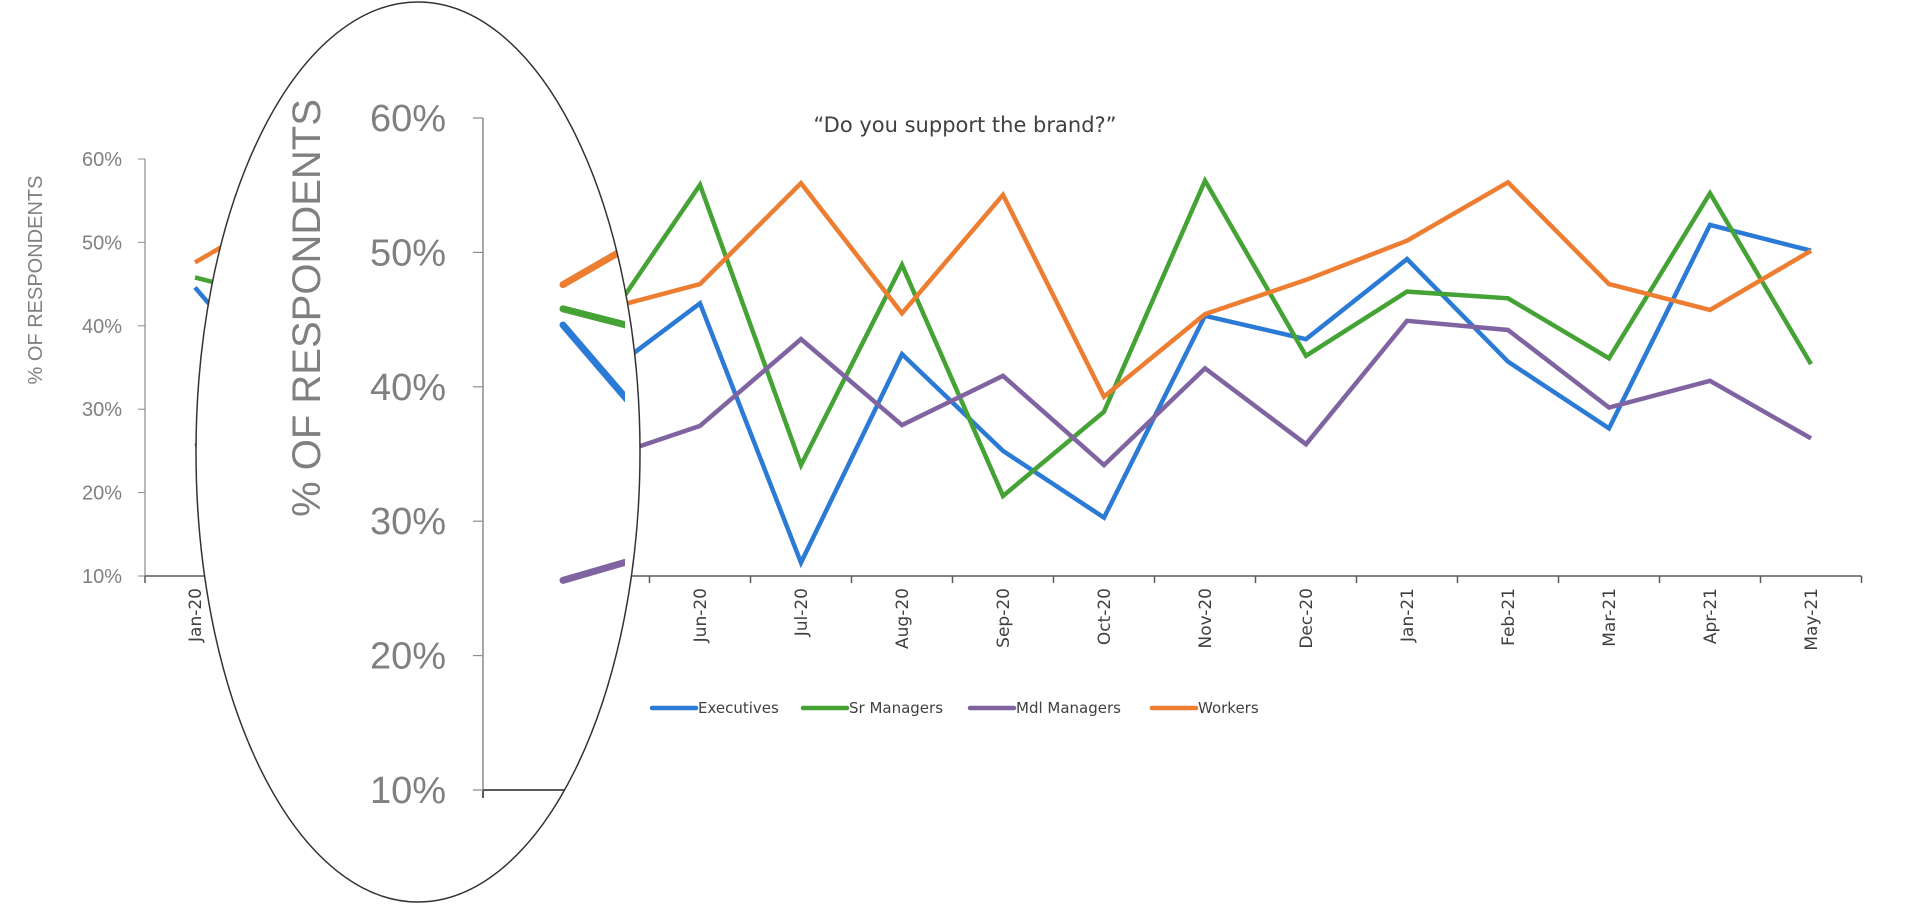  I want to click on x-tick-label: Jan-21, so click(1408, 615).